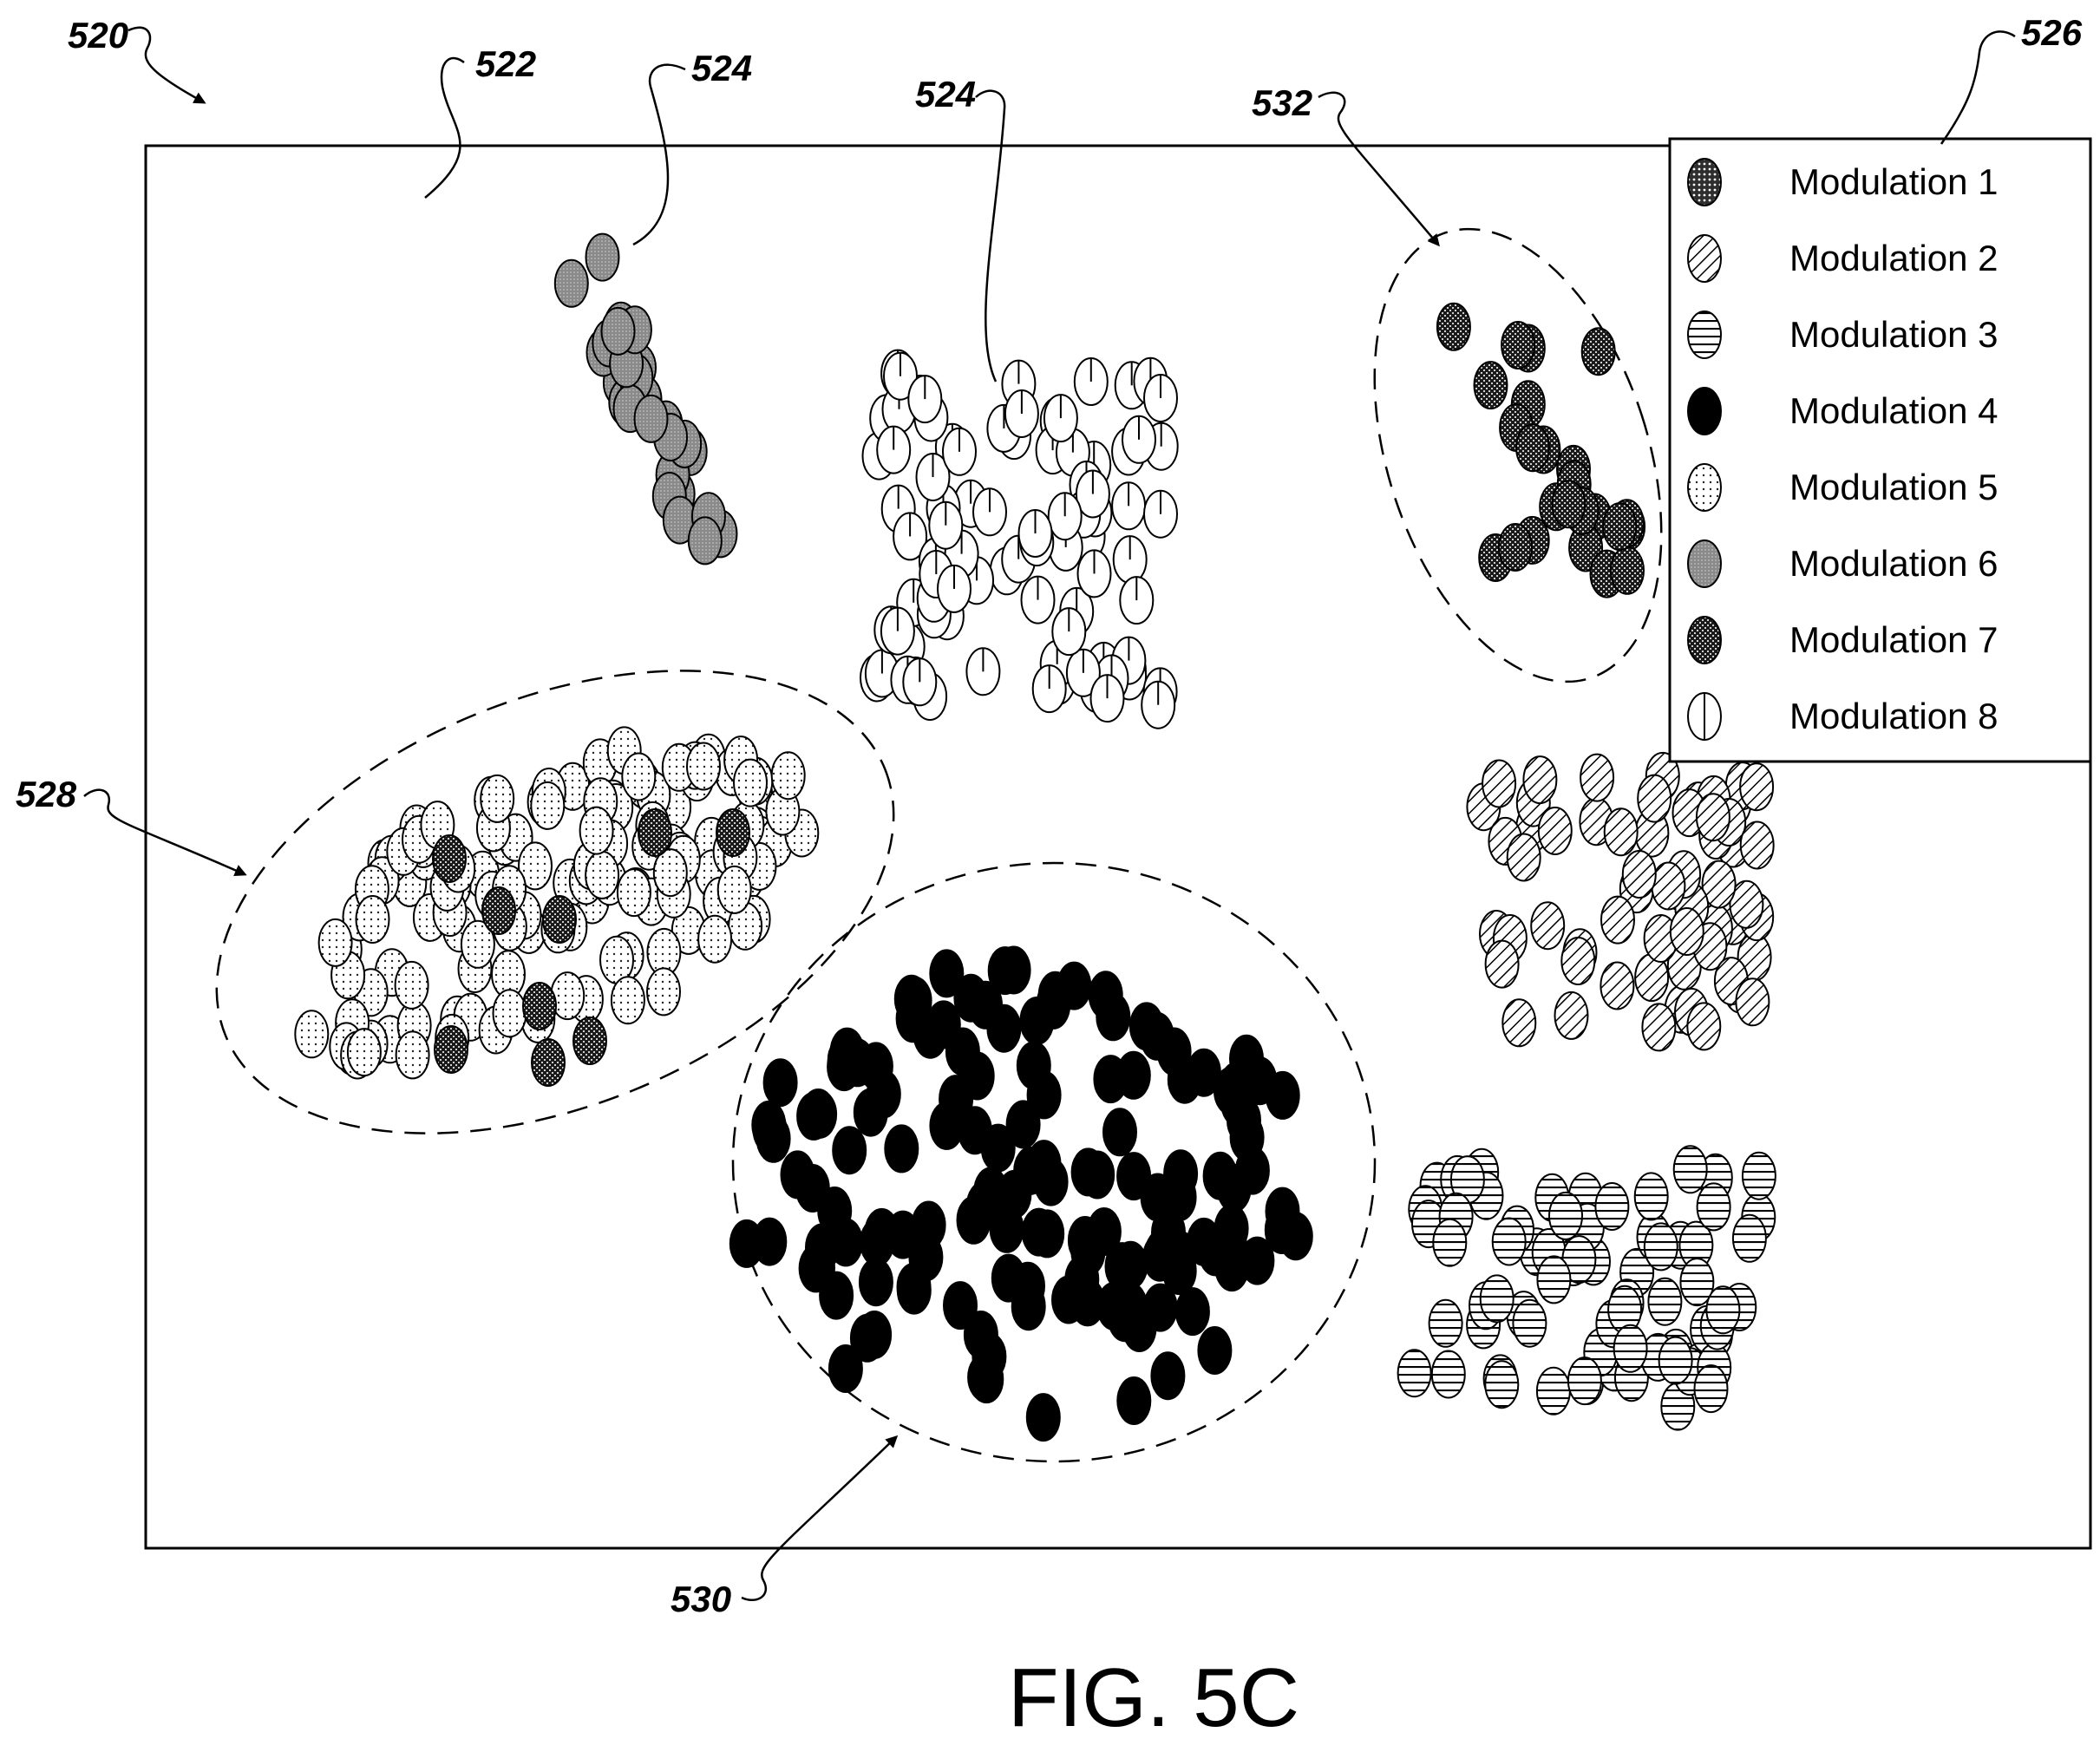  What do you see at coordinates (506, 63) in the screenshot?
I see `ref-522: 522` at bounding box center [506, 63].